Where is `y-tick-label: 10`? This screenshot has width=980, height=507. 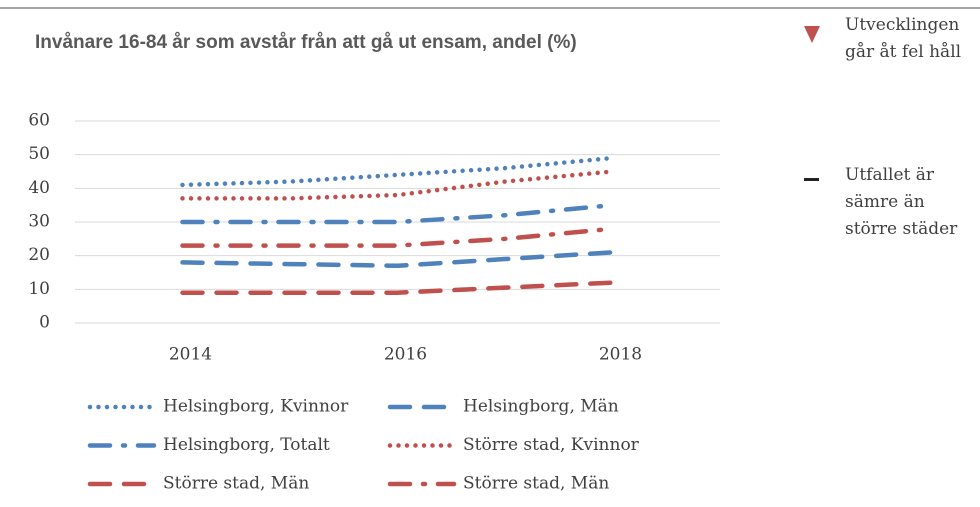 y-tick-label: 10 is located at coordinates (39, 289).